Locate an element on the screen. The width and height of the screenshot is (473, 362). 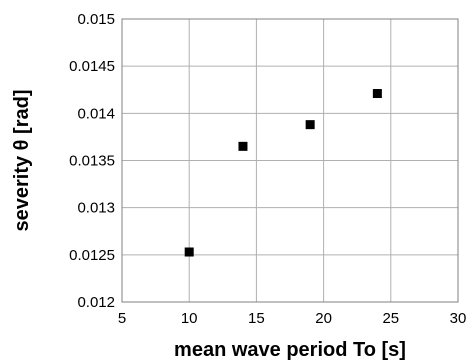
x-axis-label: mean wave period To [s] is located at coordinates (290, 350).